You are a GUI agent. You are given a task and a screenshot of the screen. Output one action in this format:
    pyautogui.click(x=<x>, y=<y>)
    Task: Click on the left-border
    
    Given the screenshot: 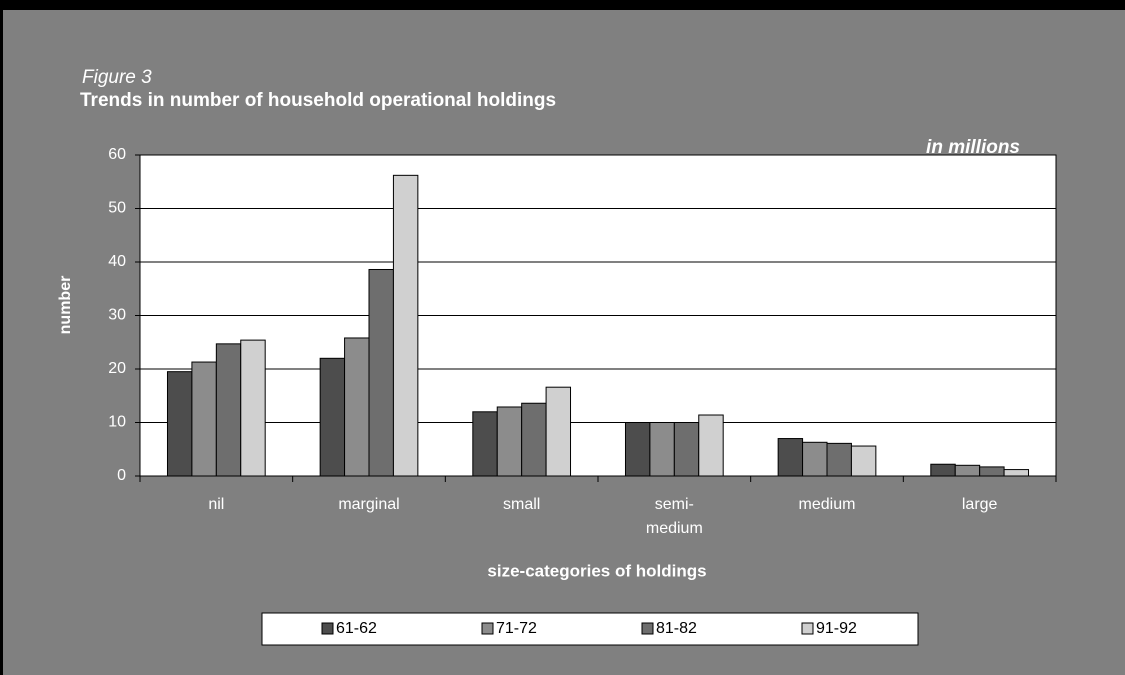 What is the action you would take?
    pyautogui.click(x=1, y=342)
    